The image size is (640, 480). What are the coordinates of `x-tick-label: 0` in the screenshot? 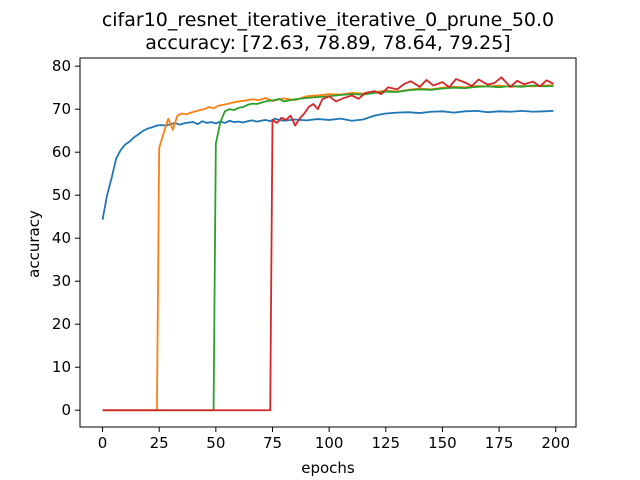 It's located at (103, 443).